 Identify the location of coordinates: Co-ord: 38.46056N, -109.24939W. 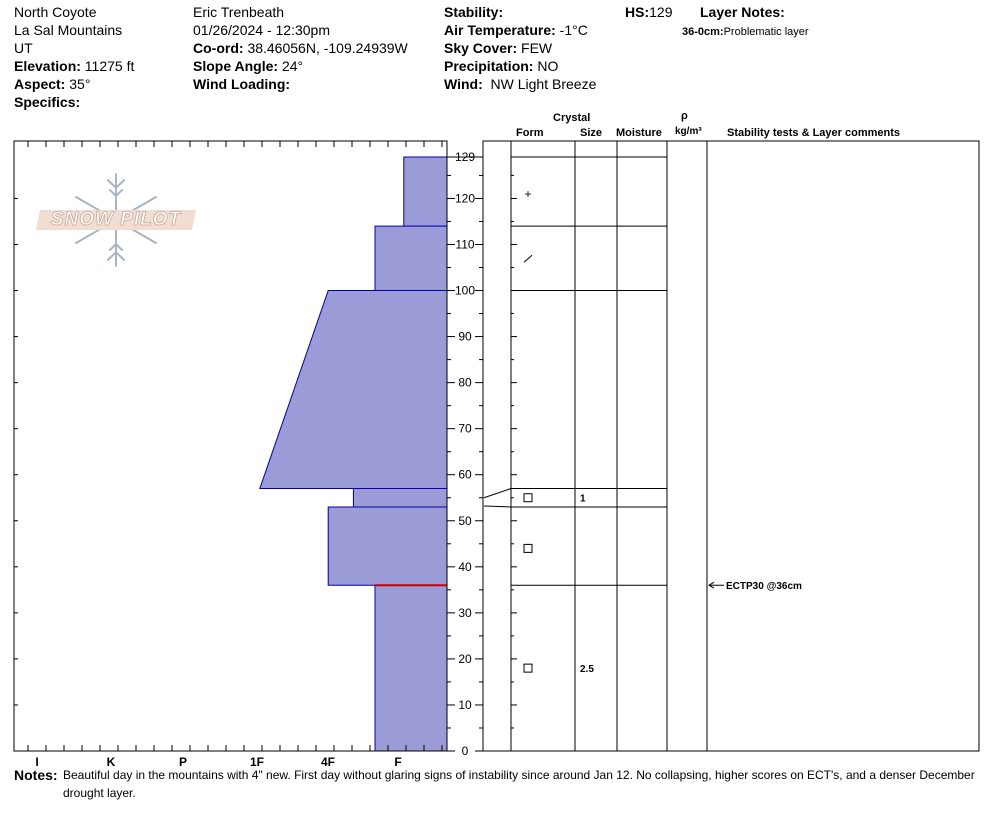
(300, 48).